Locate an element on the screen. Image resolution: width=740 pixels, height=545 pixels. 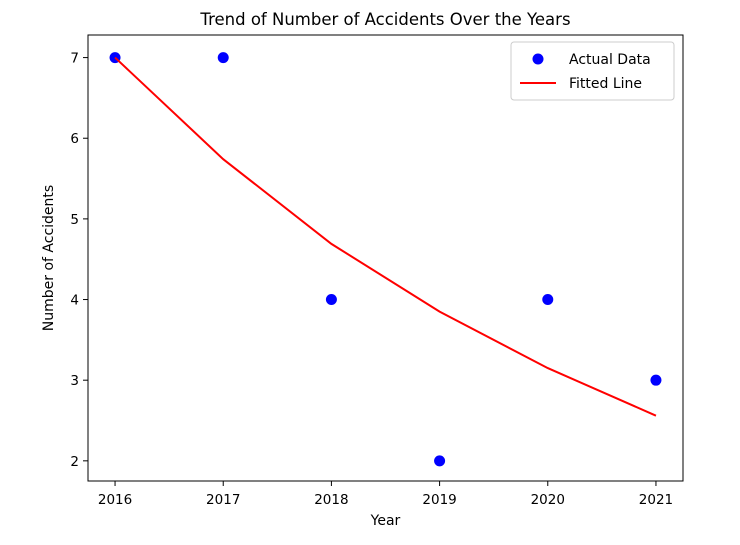
x-tick-label: 2018 is located at coordinates (331, 500).